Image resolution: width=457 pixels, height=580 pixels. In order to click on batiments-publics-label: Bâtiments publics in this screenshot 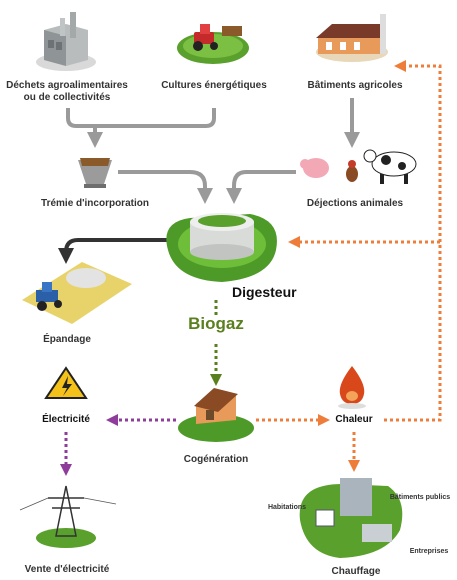, I will do `click(420, 497)`.